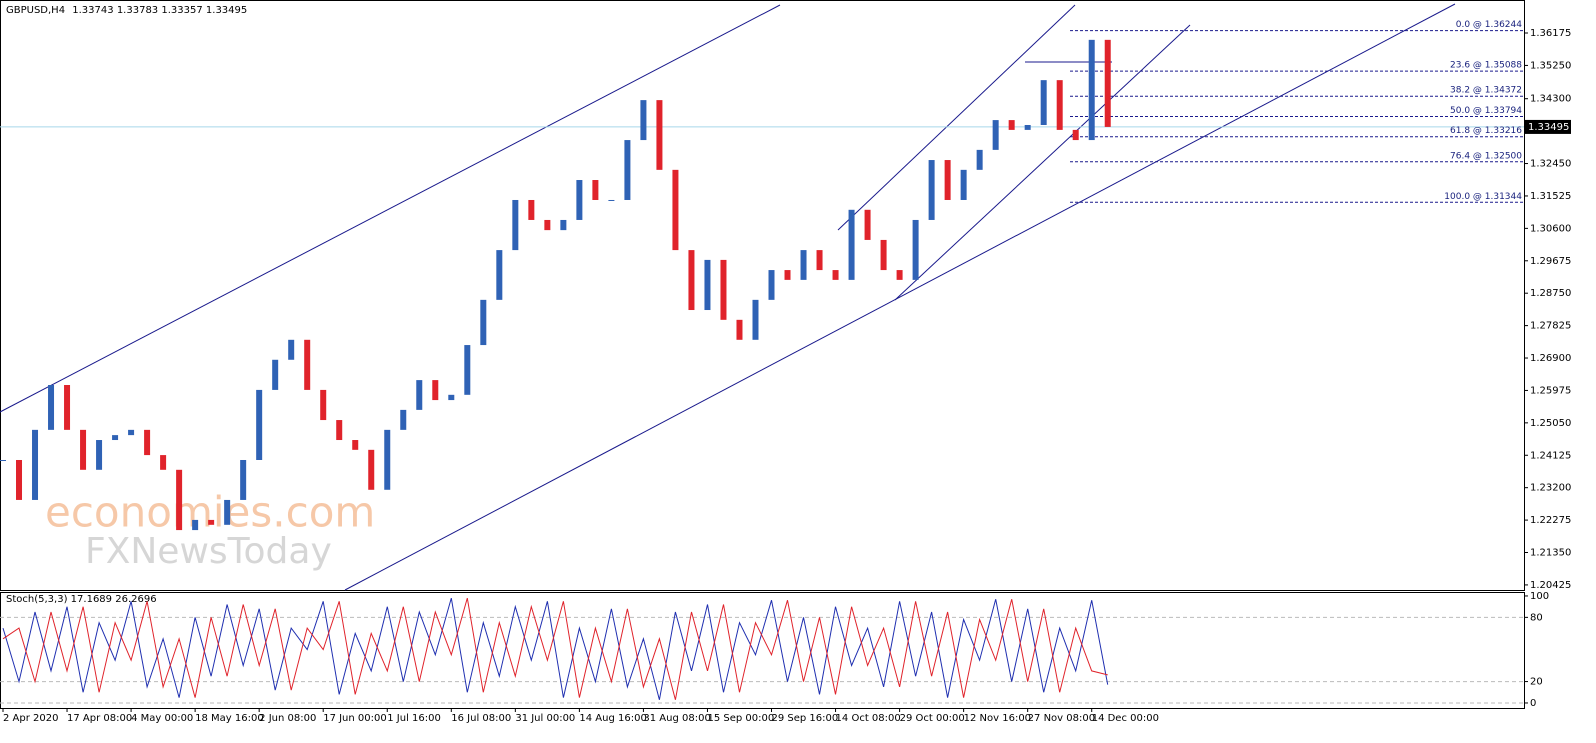 The image size is (1596, 743). I want to click on y-tick-label: 1.29675, so click(1550, 261).